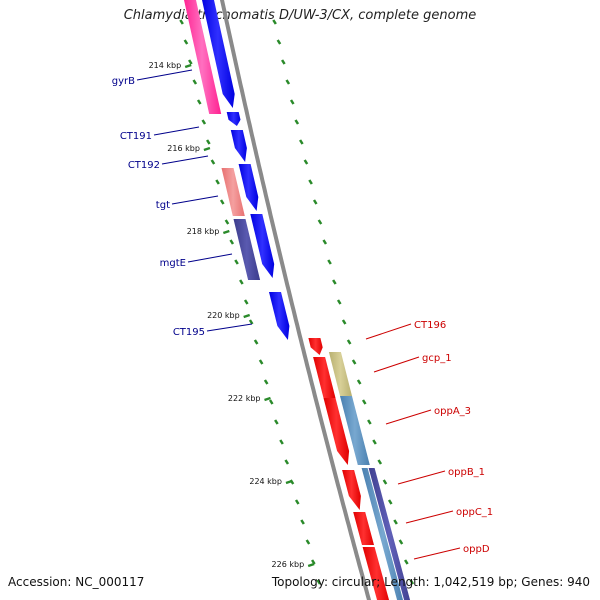 This screenshot has height=600, width=600. Describe the element at coordinates (430, 325) in the screenshot. I see `gene-label-CT196: CT196` at that location.